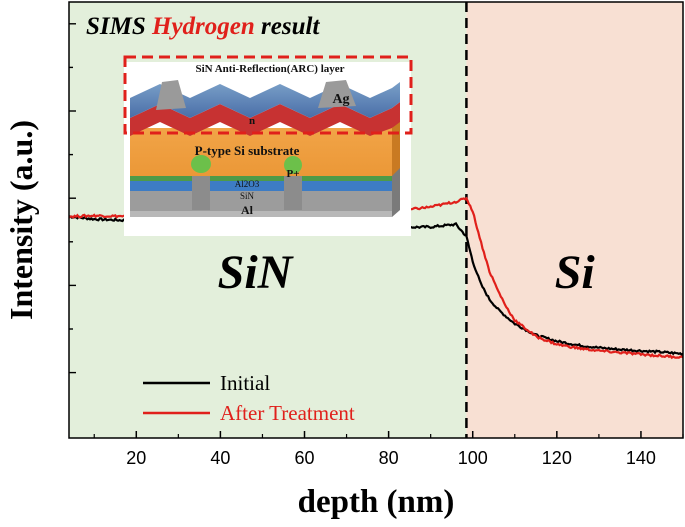  Describe the element at coordinates (220, 458) in the screenshot. I see `x-tick-label: 40` at that location.